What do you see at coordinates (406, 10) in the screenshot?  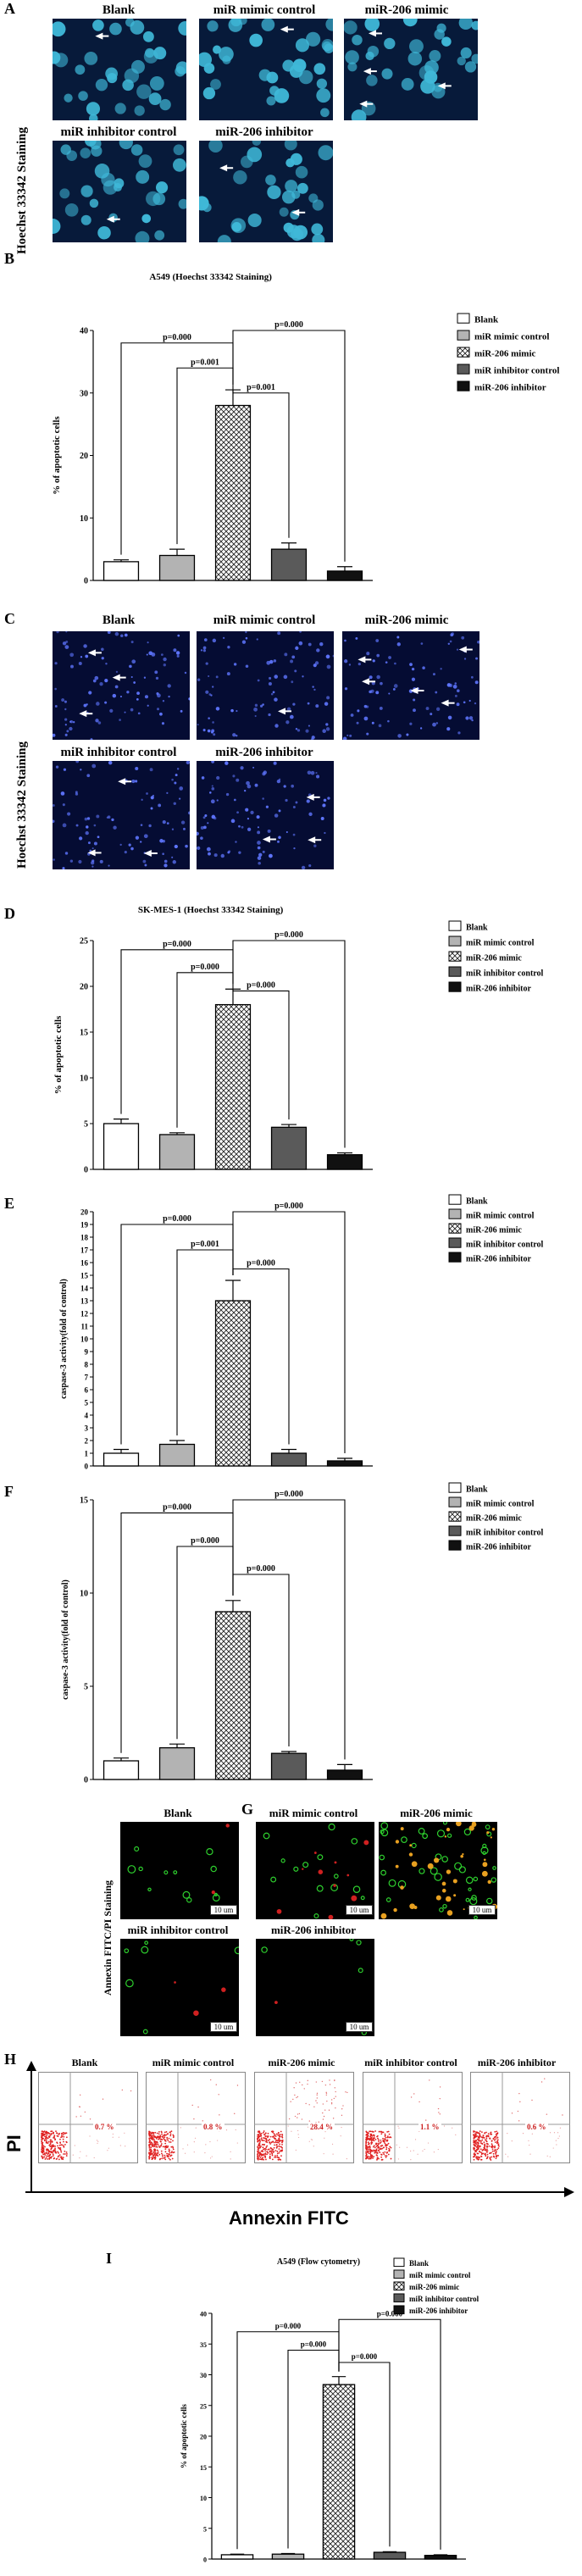 I see `panel-a-title-mimic: miR-206 mimic` at bounding box center [406, 10].